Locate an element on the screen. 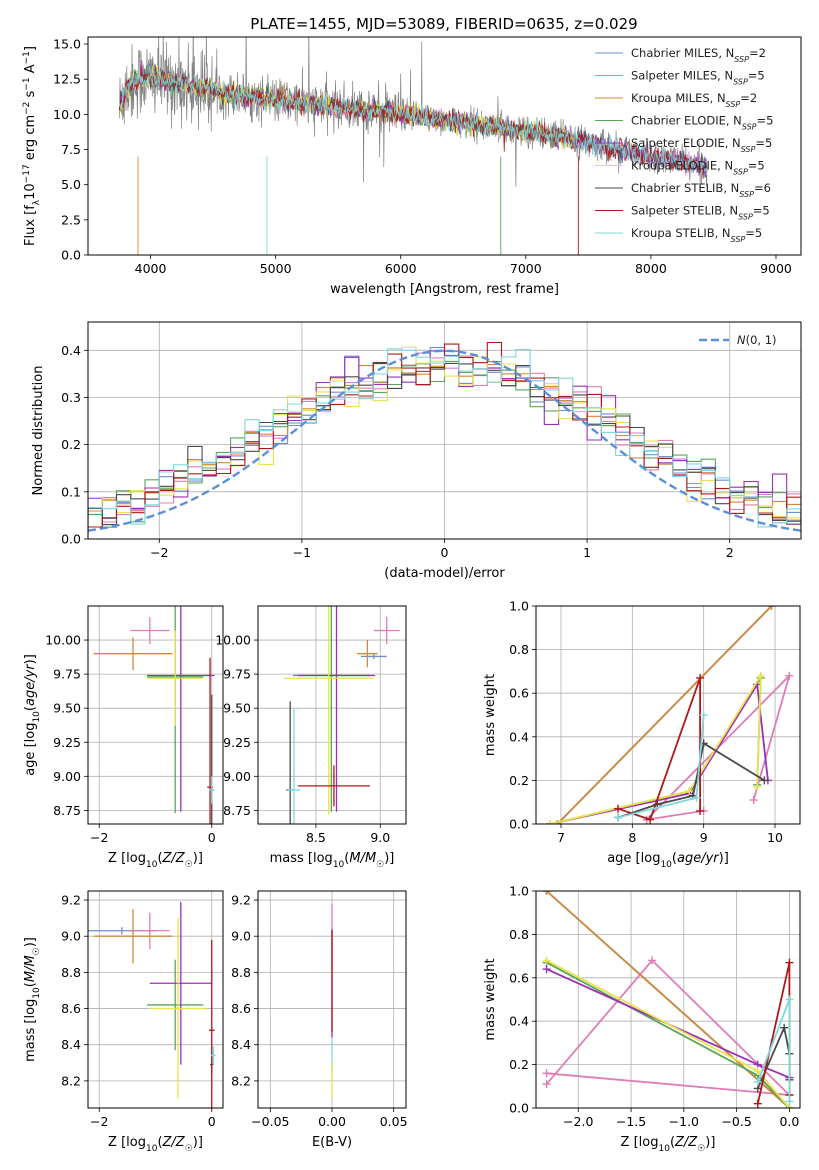  legend-entry: Salpeter STELIB, NSSP=5 is located at coordinates (700, 213).